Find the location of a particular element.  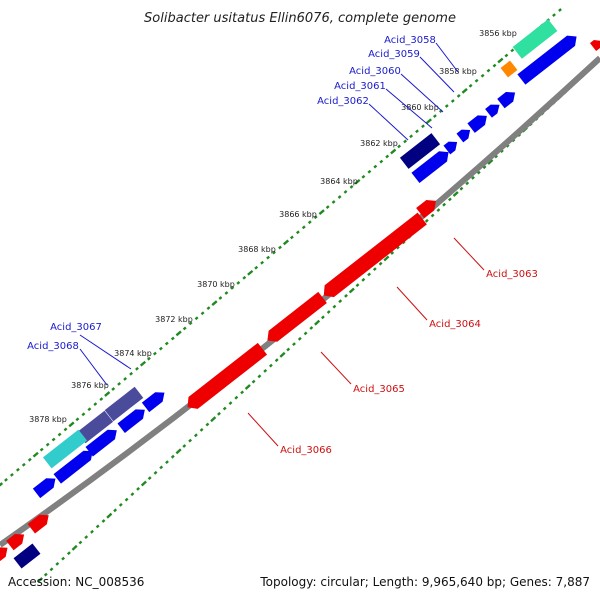

tick-label: 3874 kbp is located at coordinates (133, 353).